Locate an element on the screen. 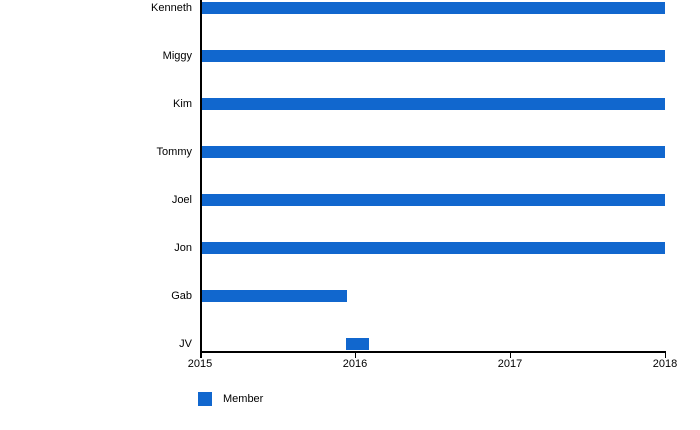 The height and width of the screenshot is (430, 700). legend-member-swatch is located at coordinates (205, 399).